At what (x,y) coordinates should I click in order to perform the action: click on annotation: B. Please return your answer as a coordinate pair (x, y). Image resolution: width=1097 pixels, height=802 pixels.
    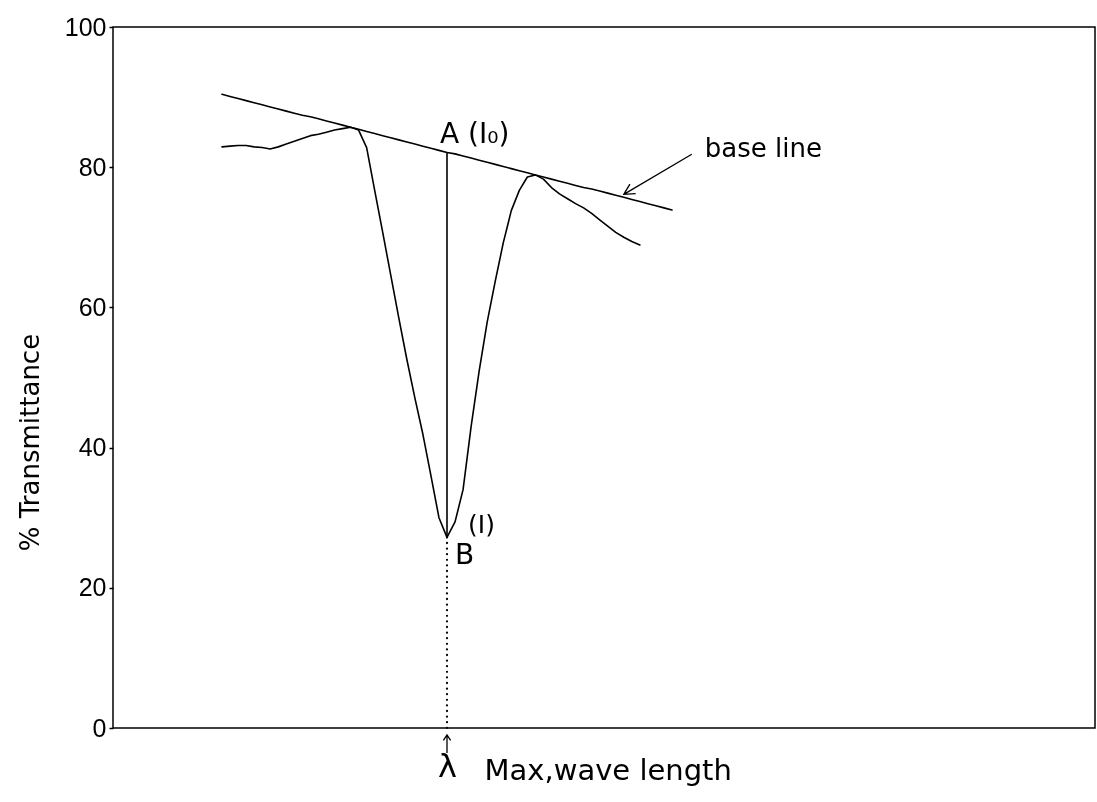
    Looking at the image, I should click on (465, 555).